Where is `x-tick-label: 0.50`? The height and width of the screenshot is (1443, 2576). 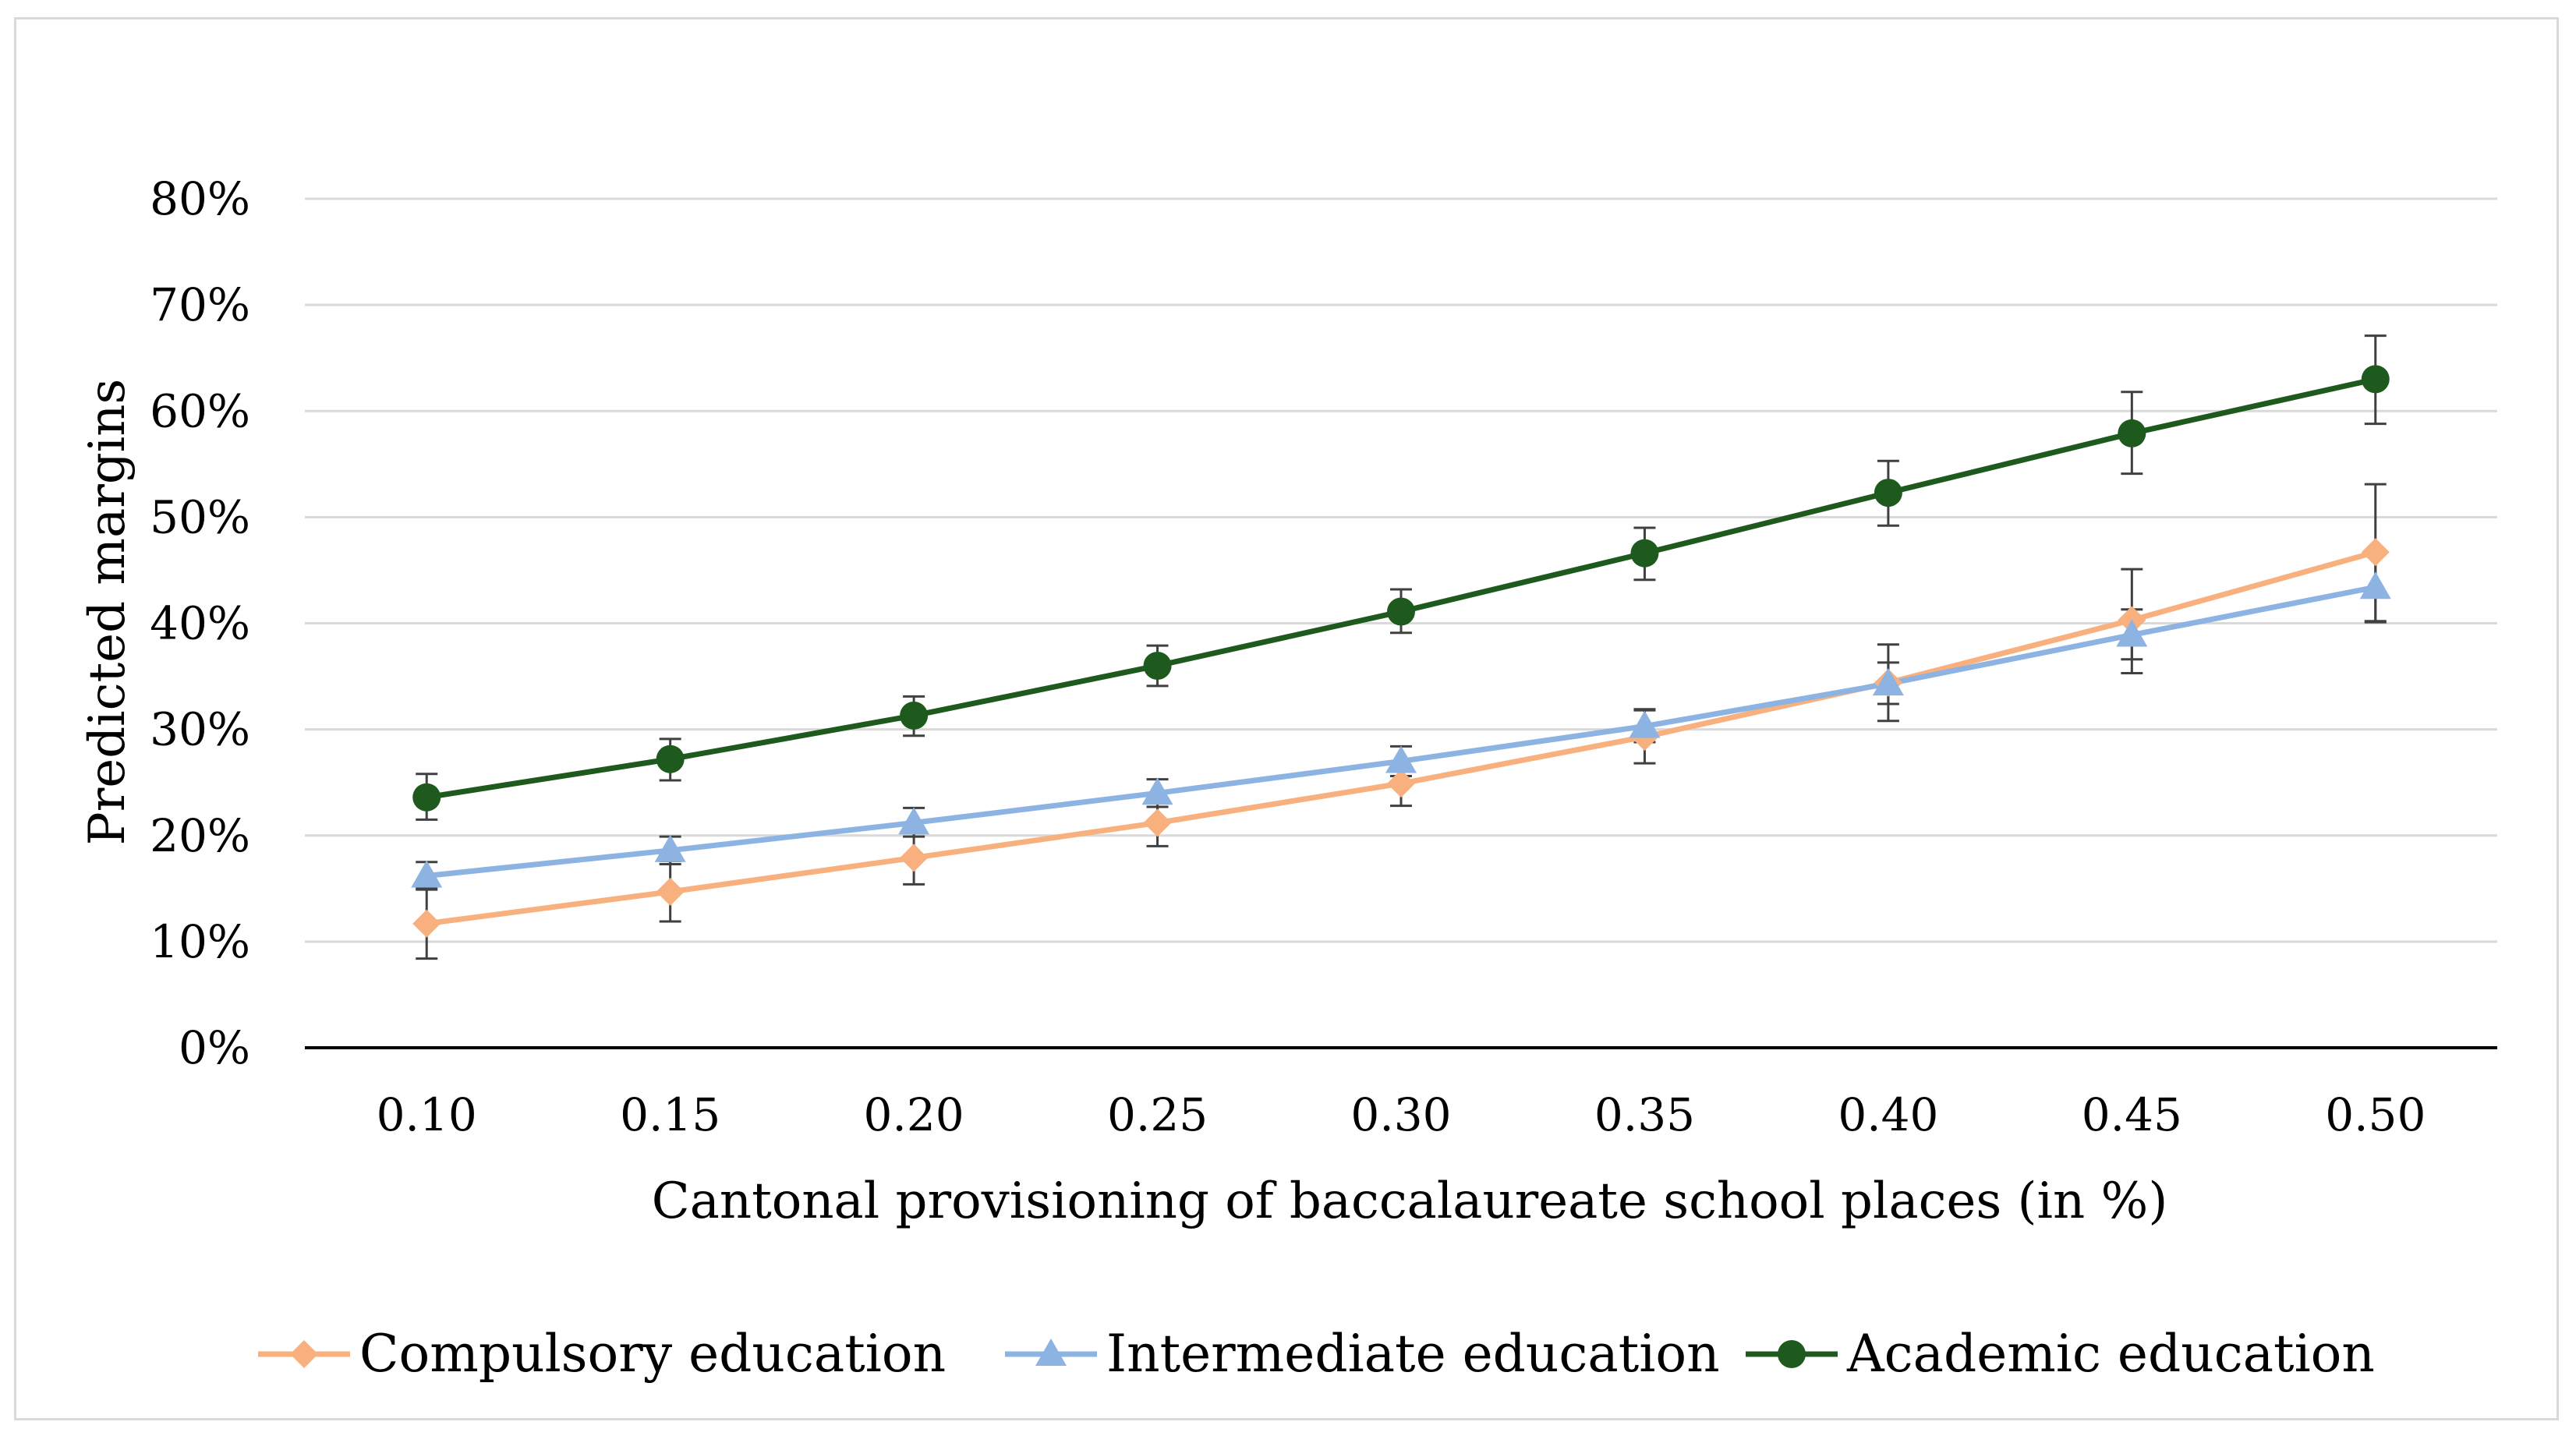
x-tick-label: 0.50 is located at coordinates (2375, 1114).